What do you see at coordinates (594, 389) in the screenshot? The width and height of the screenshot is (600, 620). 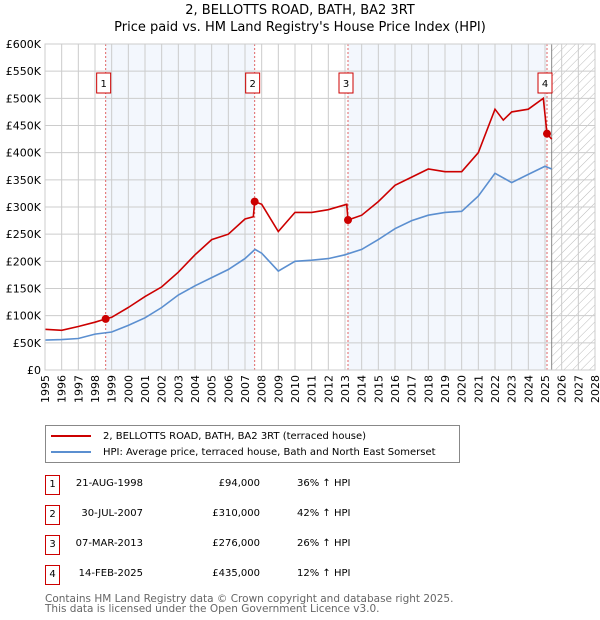 I see `x-tick-label: 2028` at bounding box center [594, 389].